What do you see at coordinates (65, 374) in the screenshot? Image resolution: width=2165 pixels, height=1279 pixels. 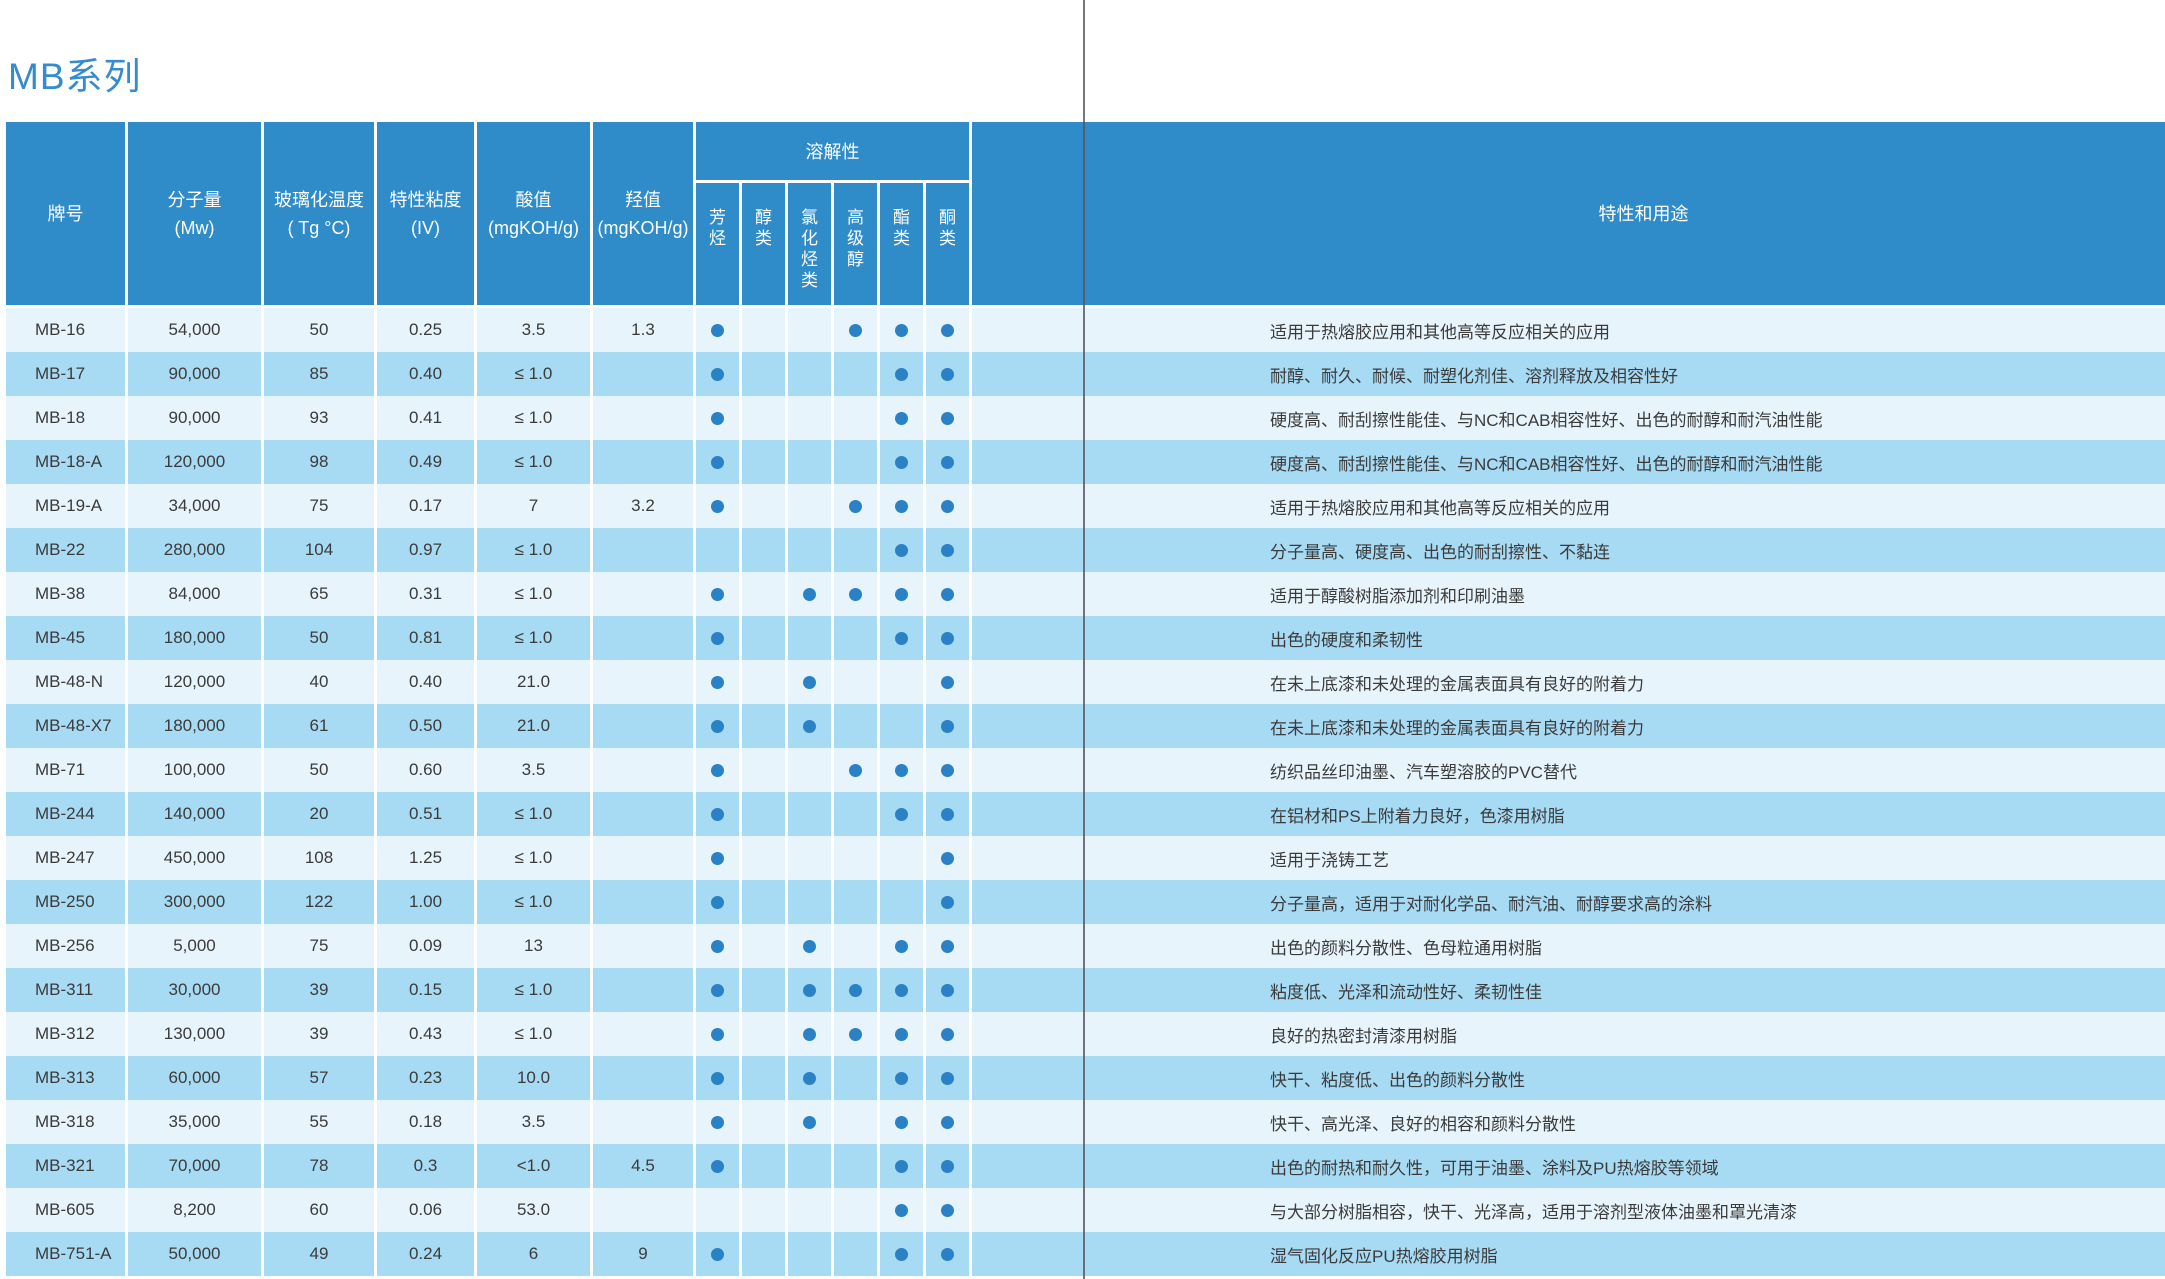 I see `brand-cell: MB-17` at bounding box center [65, 374].